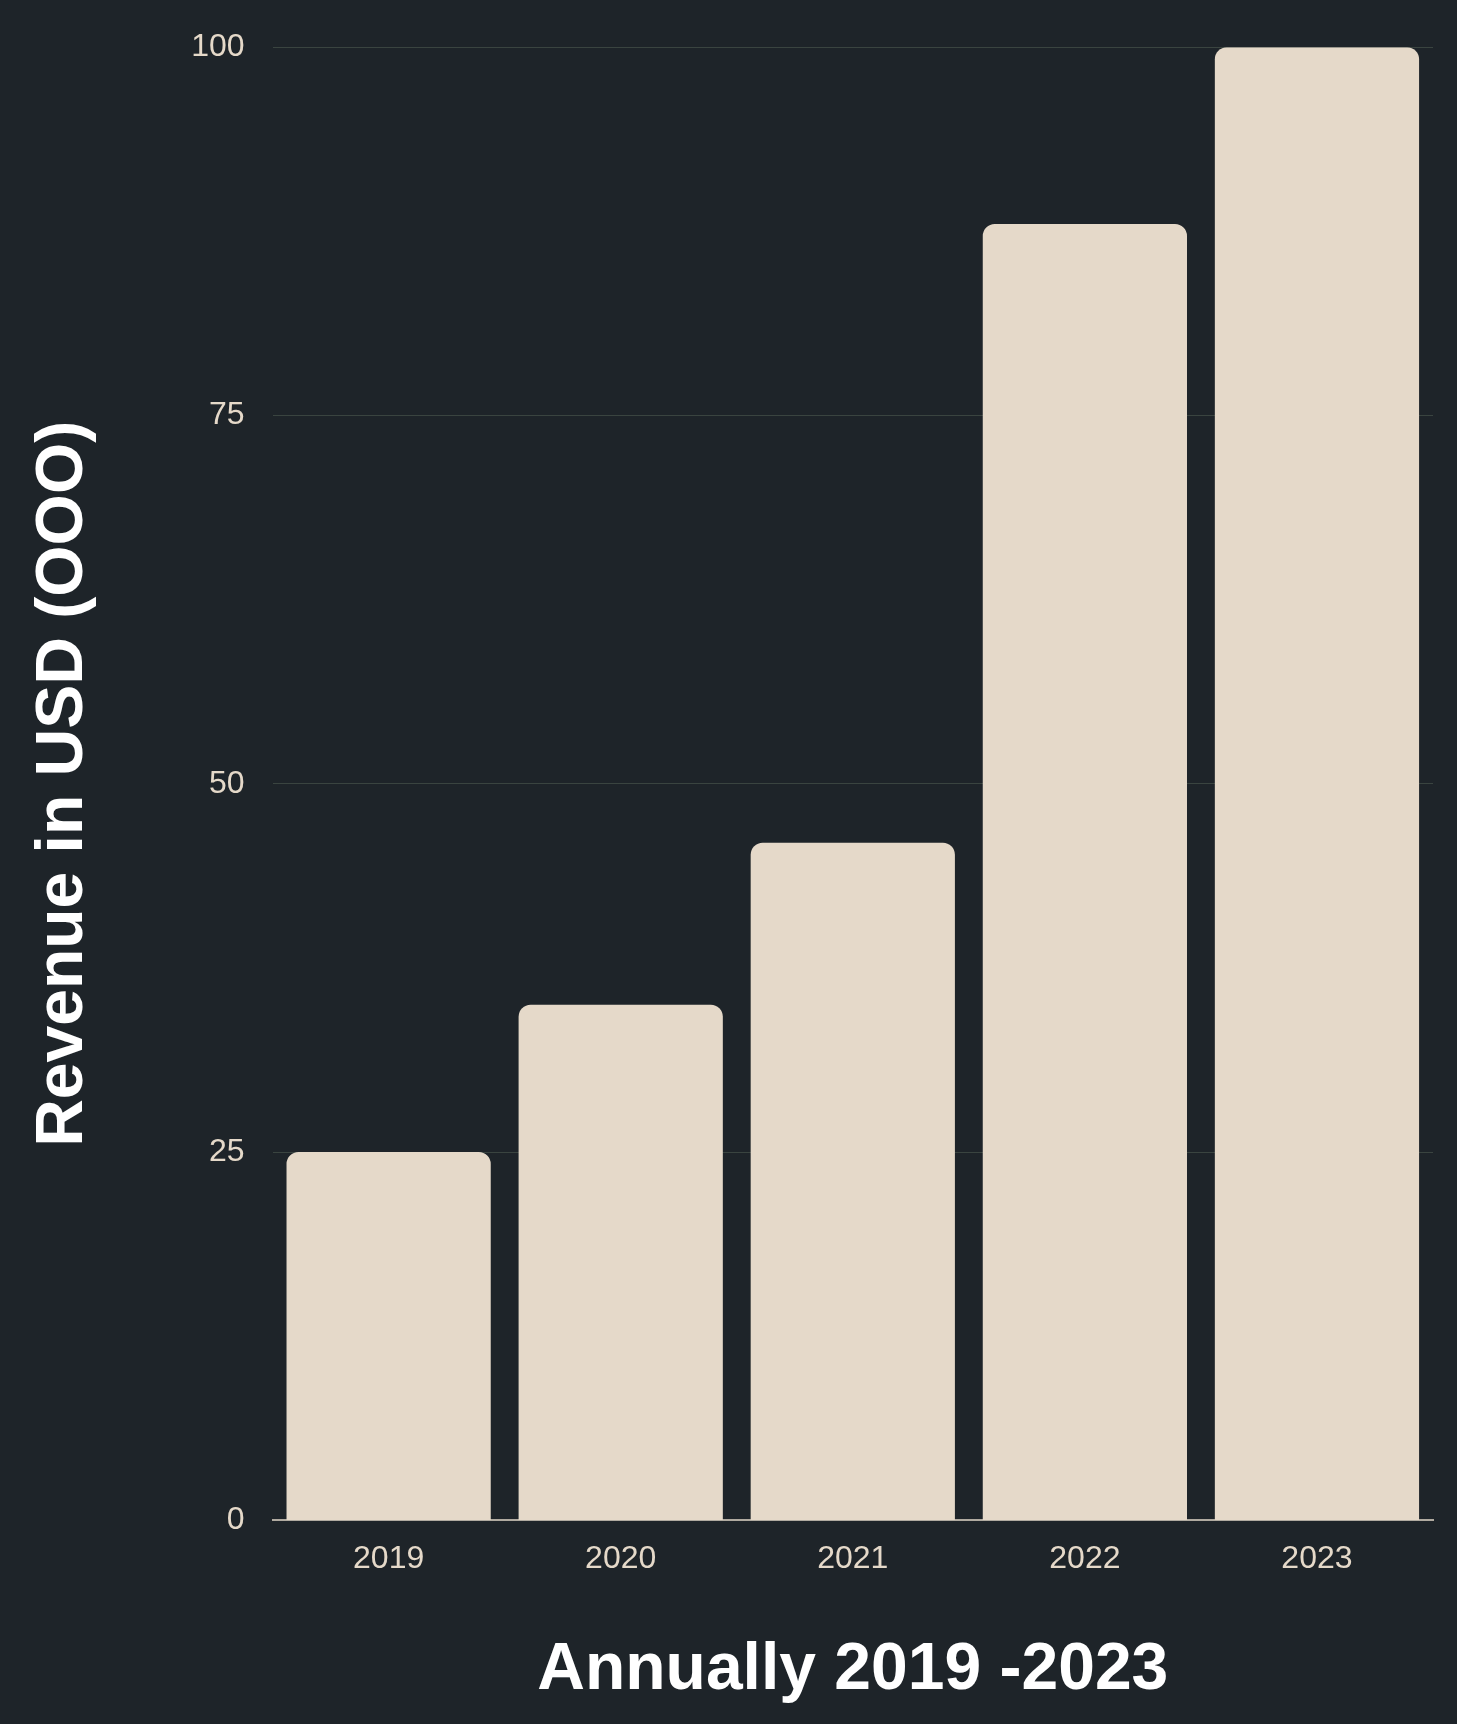  What do you see at coordinates (1085, 1557) in the screenshot?
I see `x-tick-label: 2022` at bounding box center [1085, 1557].